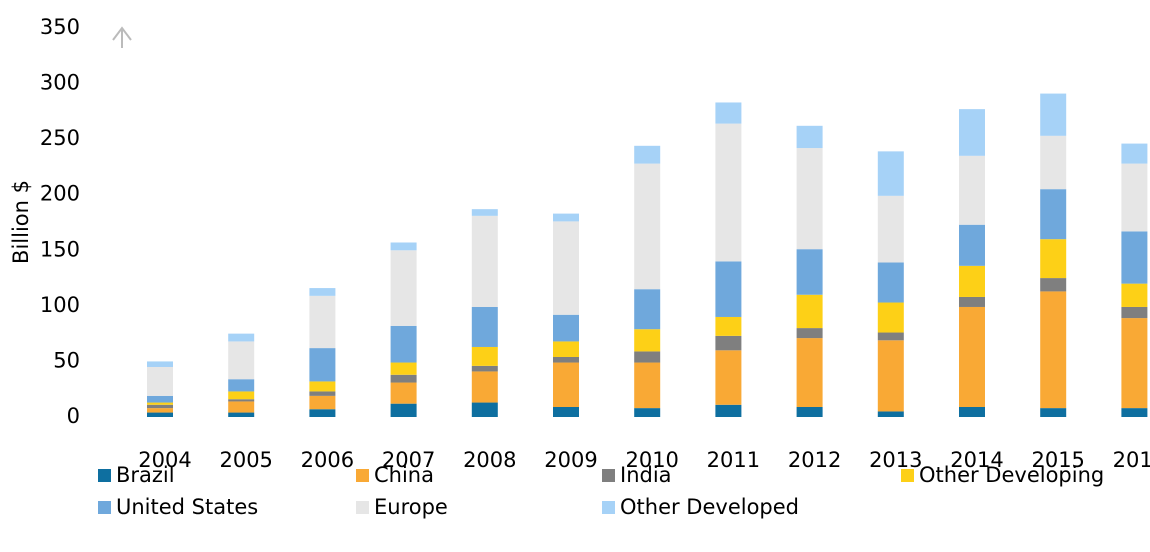 The image size is (1150, 552). What do you see at coordinates (570, 460) in the screenshot?
I see `x-tick-label: 2009` at bounding box center [570, 460].